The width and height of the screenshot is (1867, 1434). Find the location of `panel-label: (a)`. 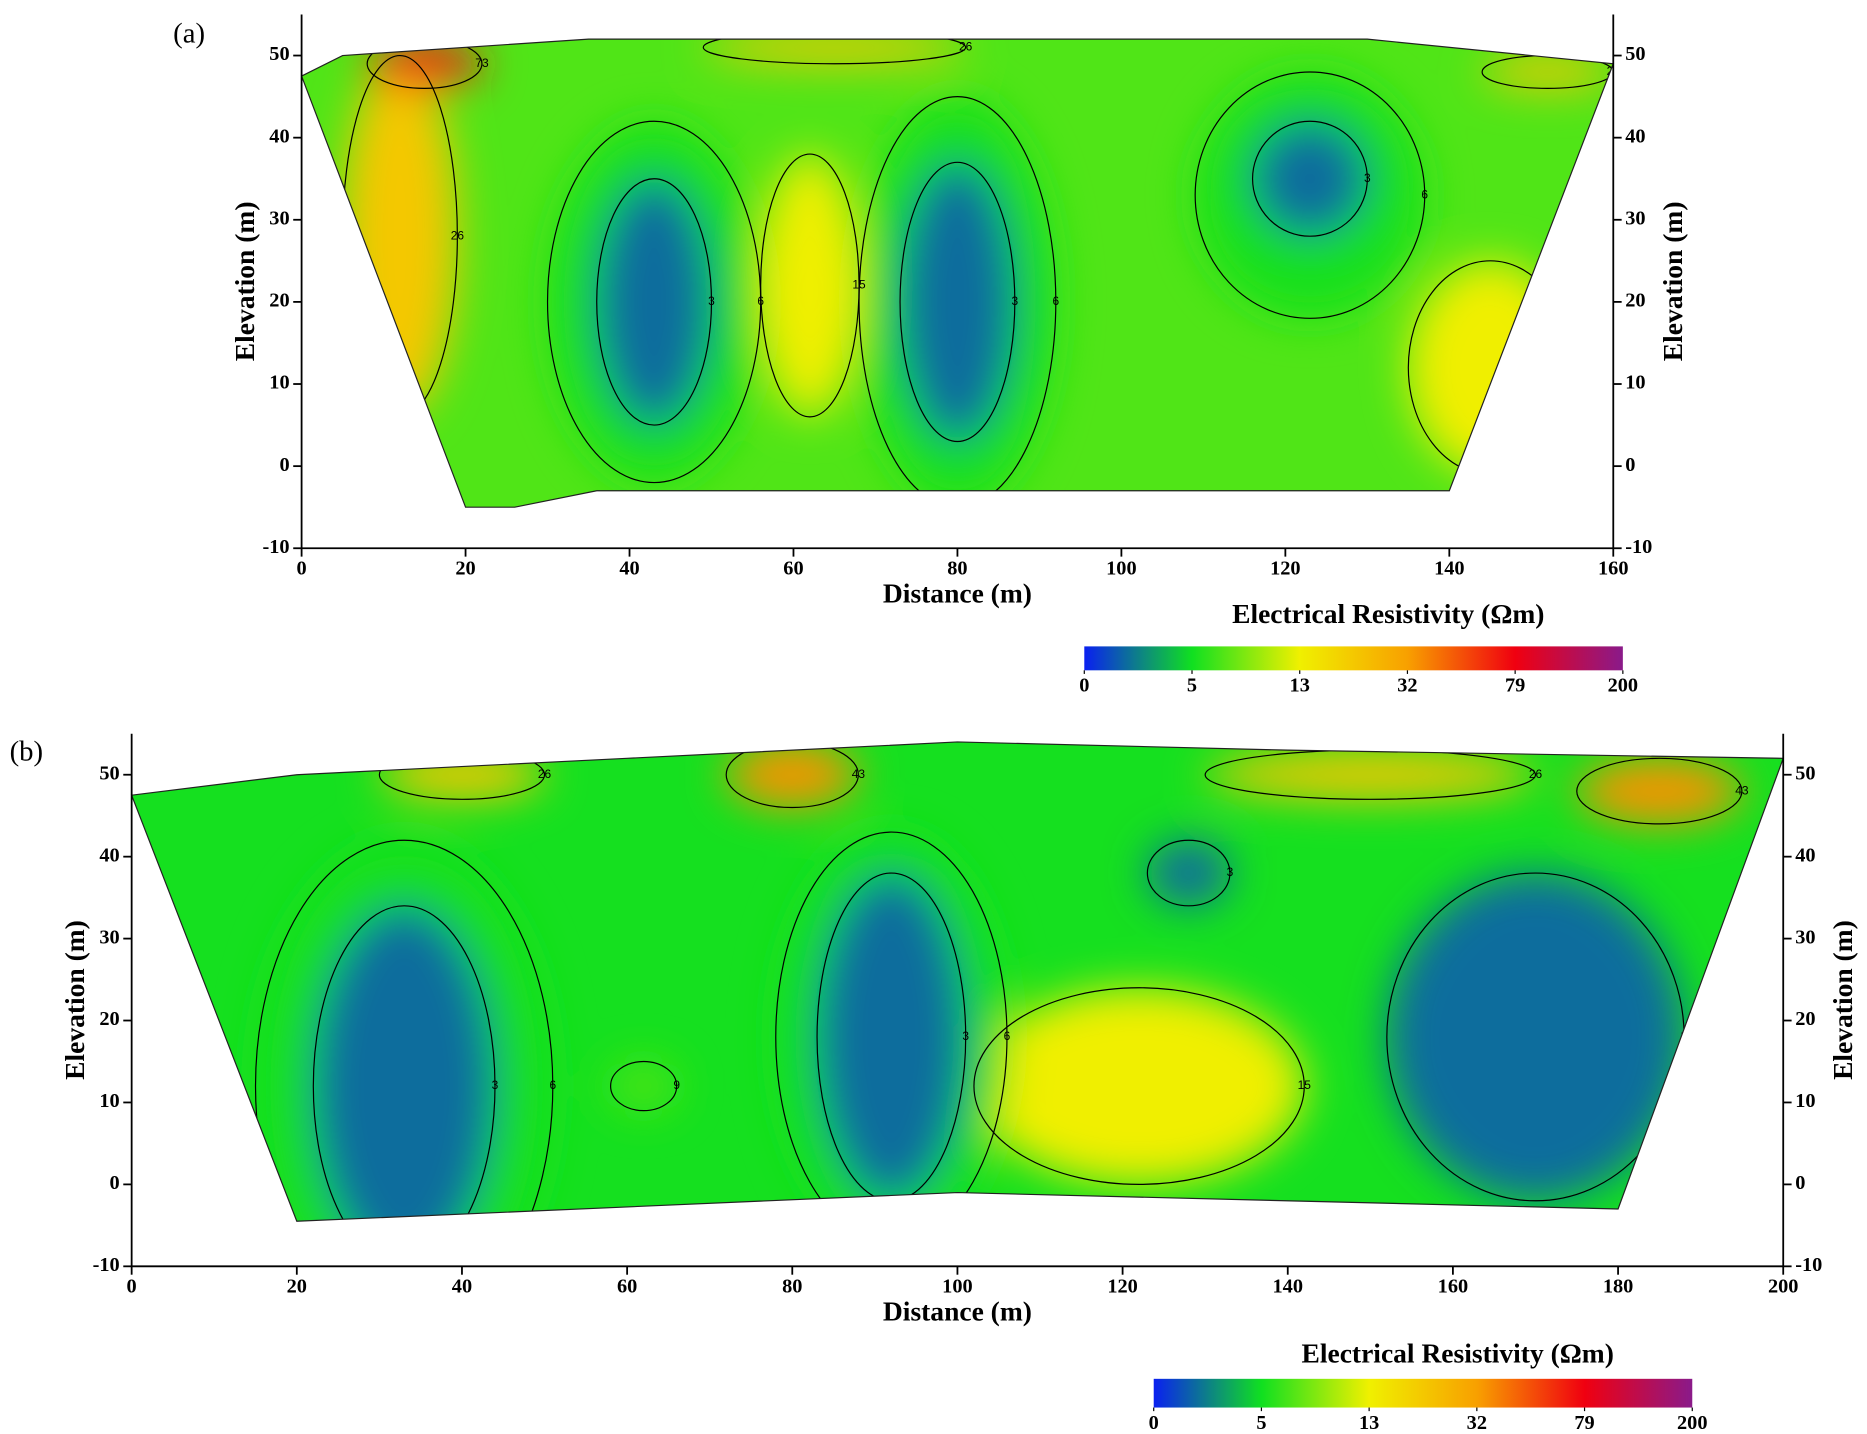

panel-label: (a) is located at coordinates (189, 34).